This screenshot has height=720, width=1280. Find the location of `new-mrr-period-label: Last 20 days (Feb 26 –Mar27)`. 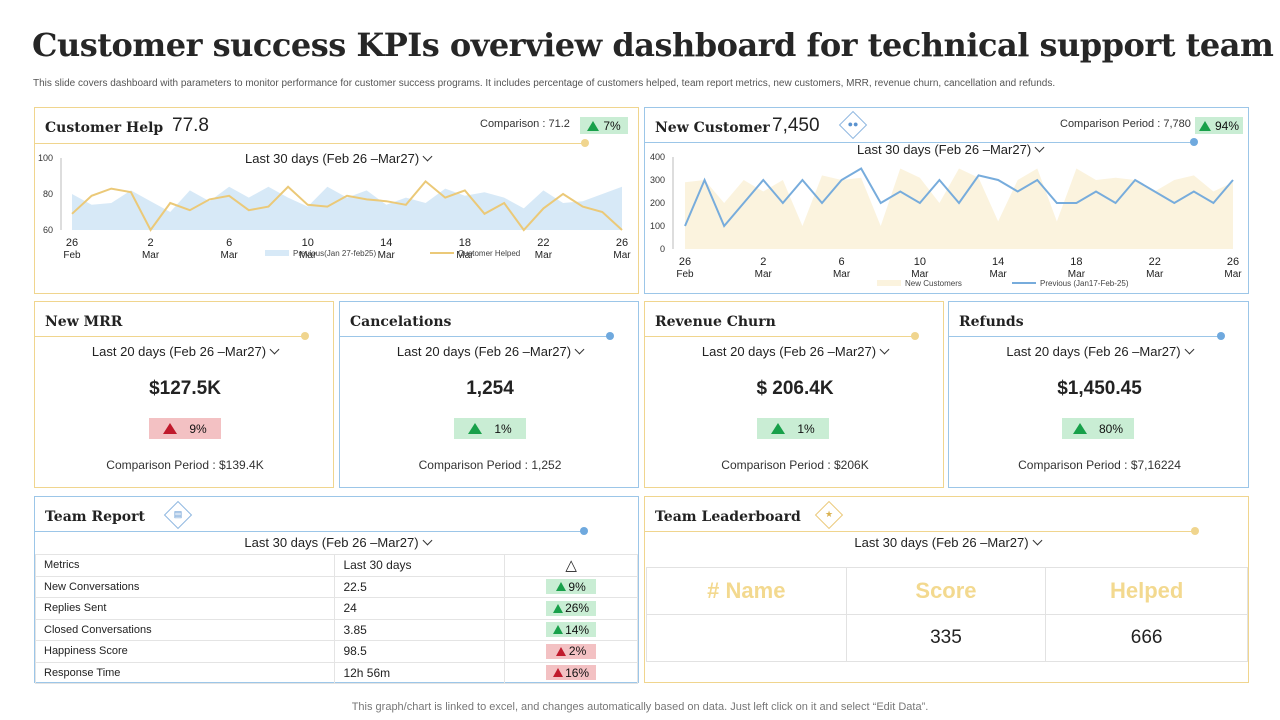

new-mrr-period-label: Last 20 days (Feb 26 –Mar27) is located at coordinates (179, 351).